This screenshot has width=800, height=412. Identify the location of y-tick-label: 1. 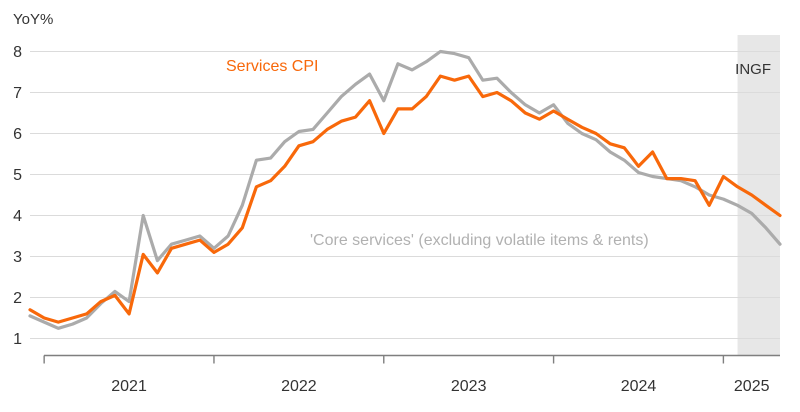
(17, 339).